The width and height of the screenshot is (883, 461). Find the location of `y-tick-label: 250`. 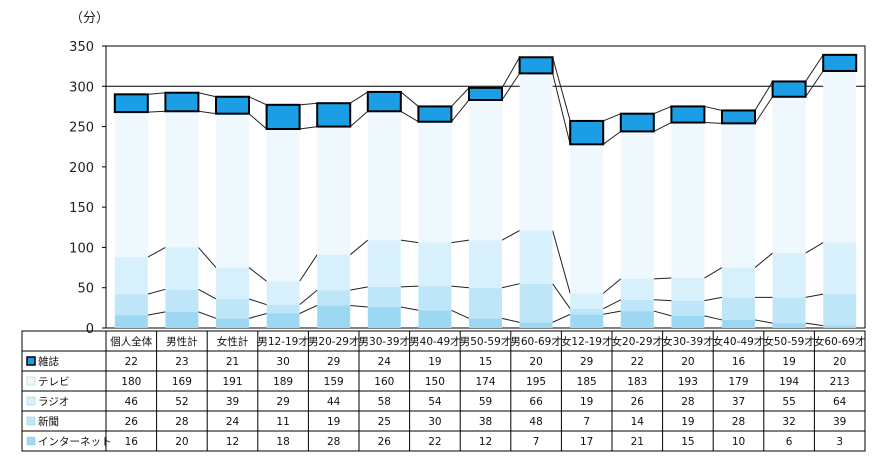

y-tick-label: 250 is located at coordinates (81, 128).